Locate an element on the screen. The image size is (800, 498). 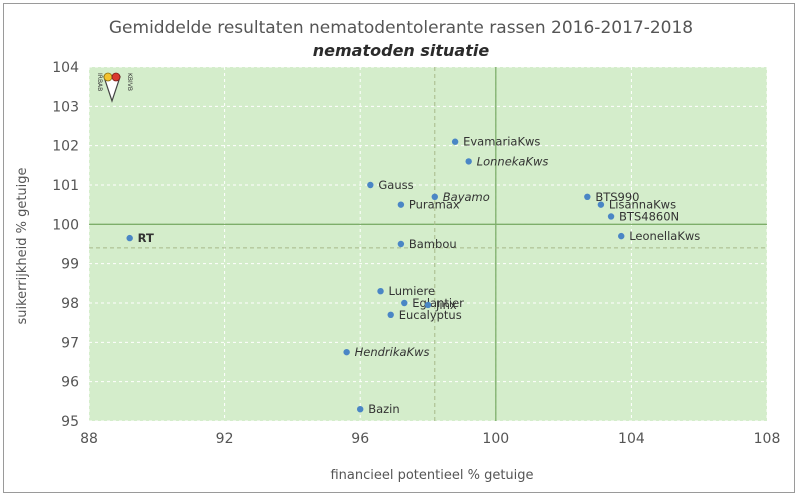
point-label: Bambou is located at coordinates (433, 244).